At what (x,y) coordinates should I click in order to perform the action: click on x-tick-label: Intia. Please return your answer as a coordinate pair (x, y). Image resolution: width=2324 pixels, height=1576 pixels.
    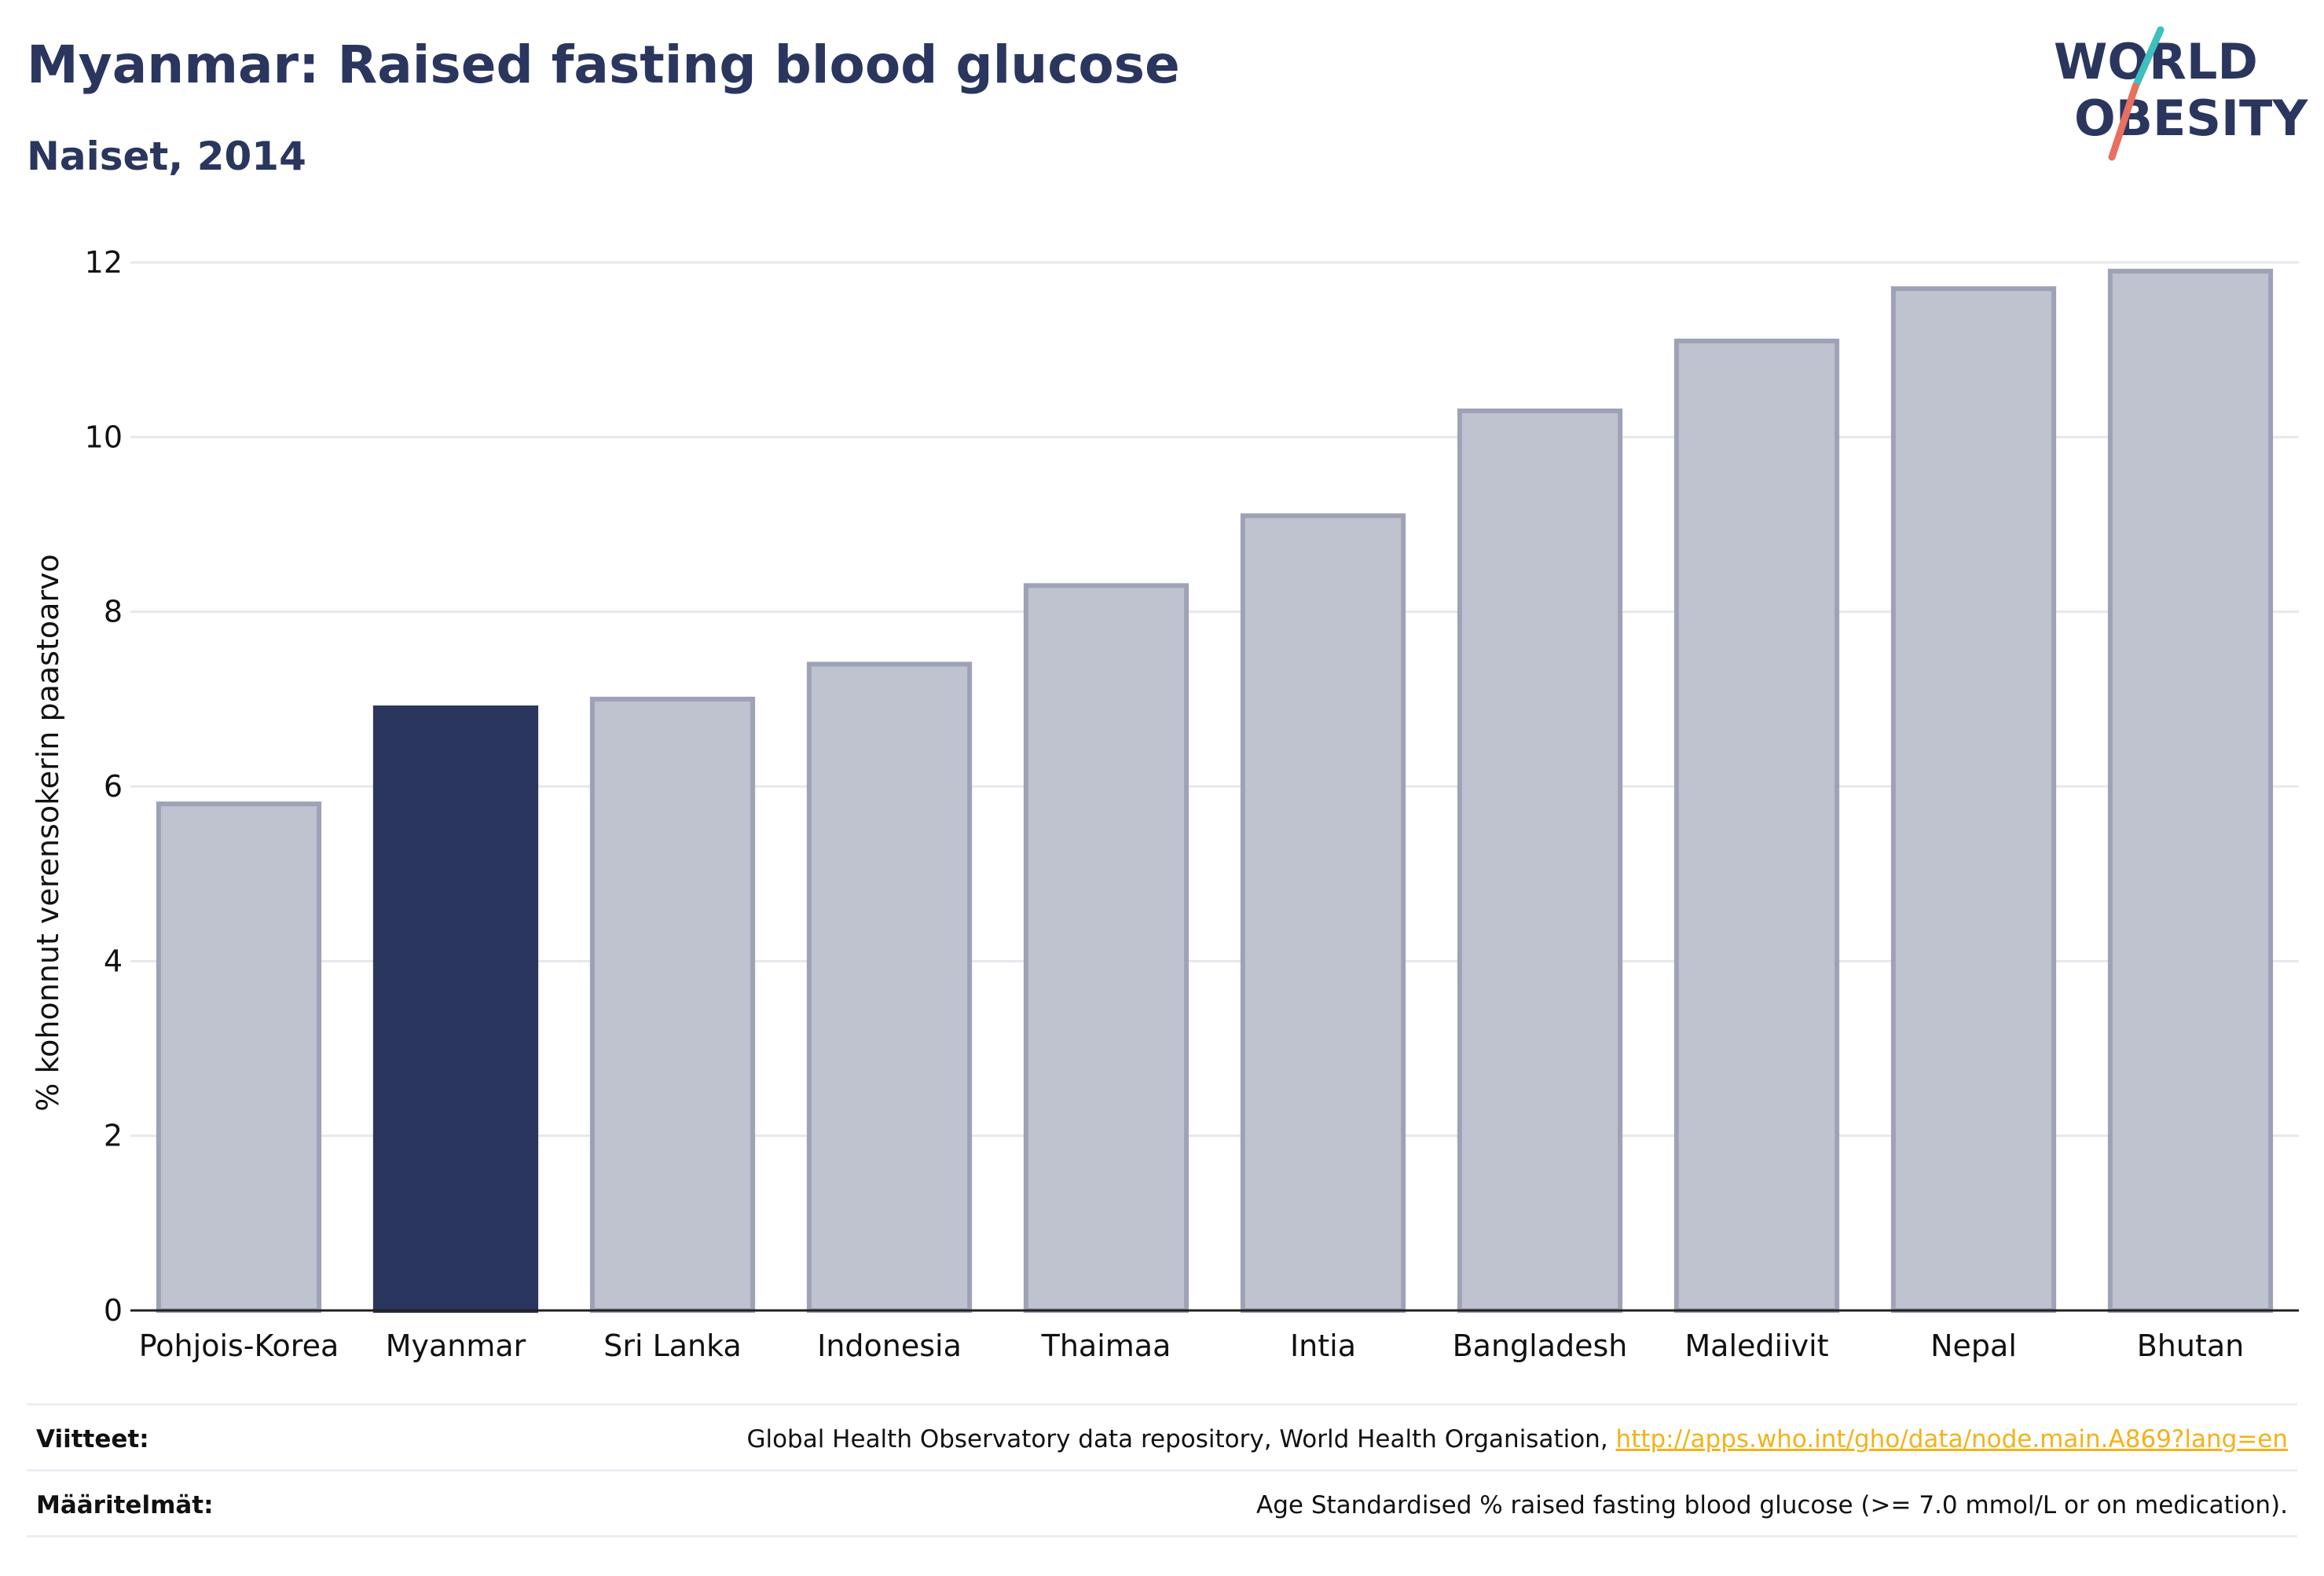
    Looking at the image, I should click on (1323, 1346).